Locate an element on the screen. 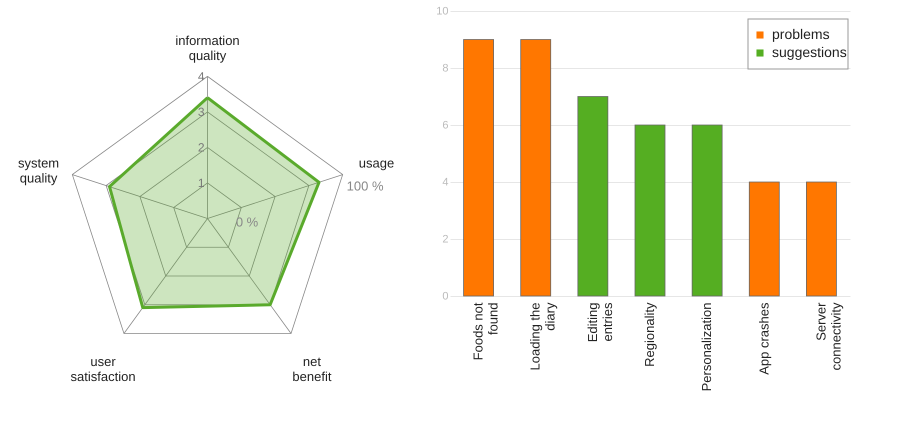 Image resolution: width=921 pixels, height=424 pixels. text: 0 % is located at coordinates (247, 222).